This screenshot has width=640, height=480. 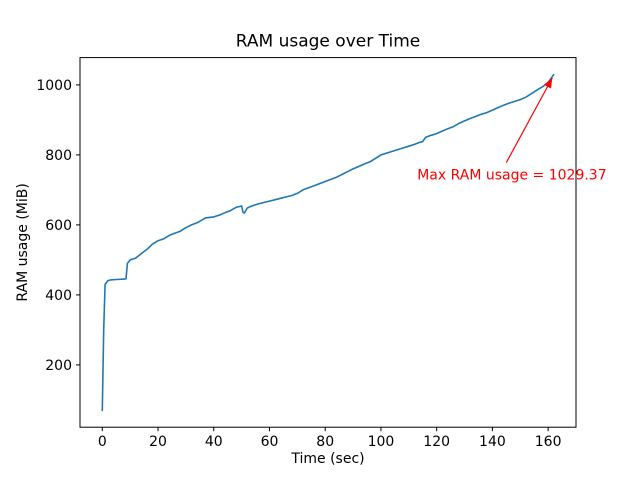 What do you see at coordinates (102, 442) in the screenshot?
I see `x-tick-label: 0` at bounding box center [102, 442].